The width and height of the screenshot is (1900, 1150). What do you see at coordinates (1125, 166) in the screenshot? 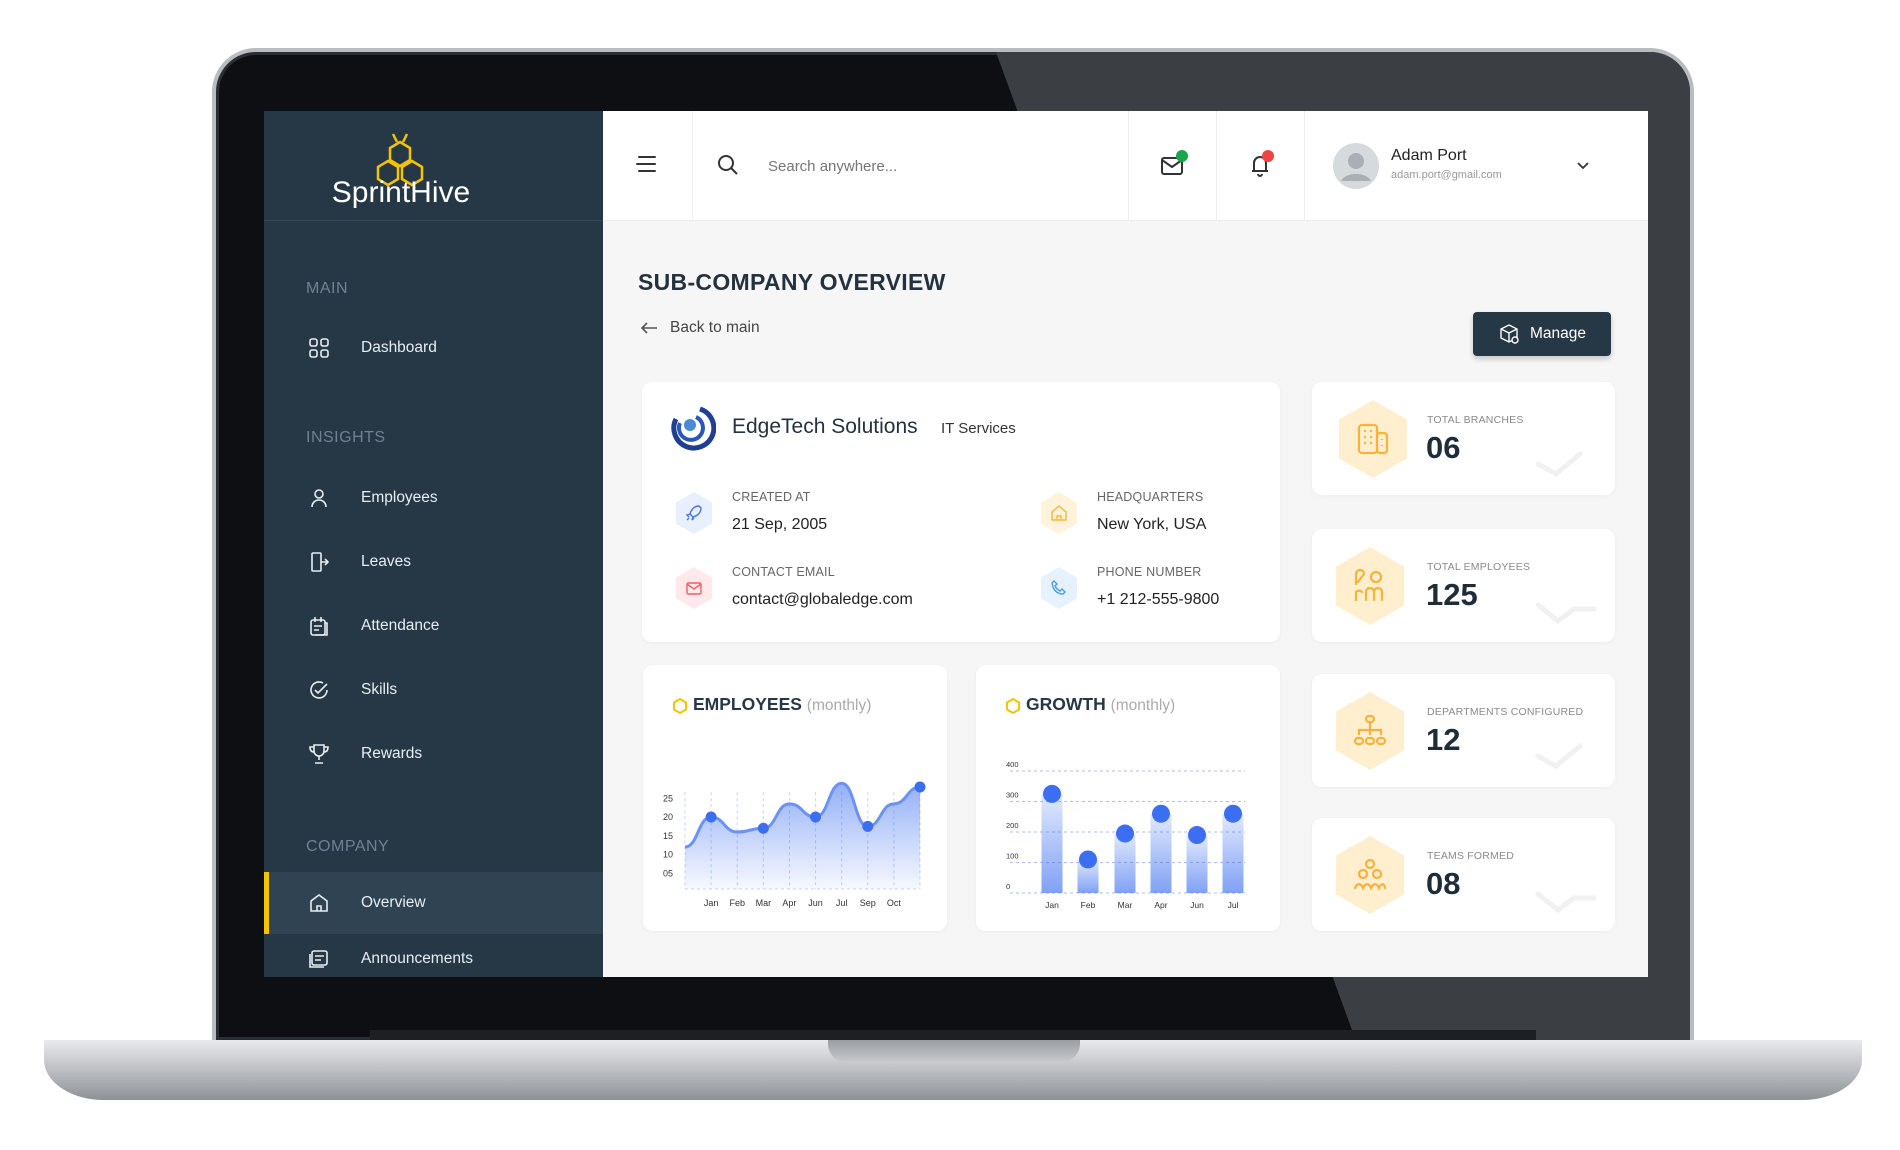
I see `top-header: Adam Port adam.port@gmail.com` at bounding box center [1125, 166].